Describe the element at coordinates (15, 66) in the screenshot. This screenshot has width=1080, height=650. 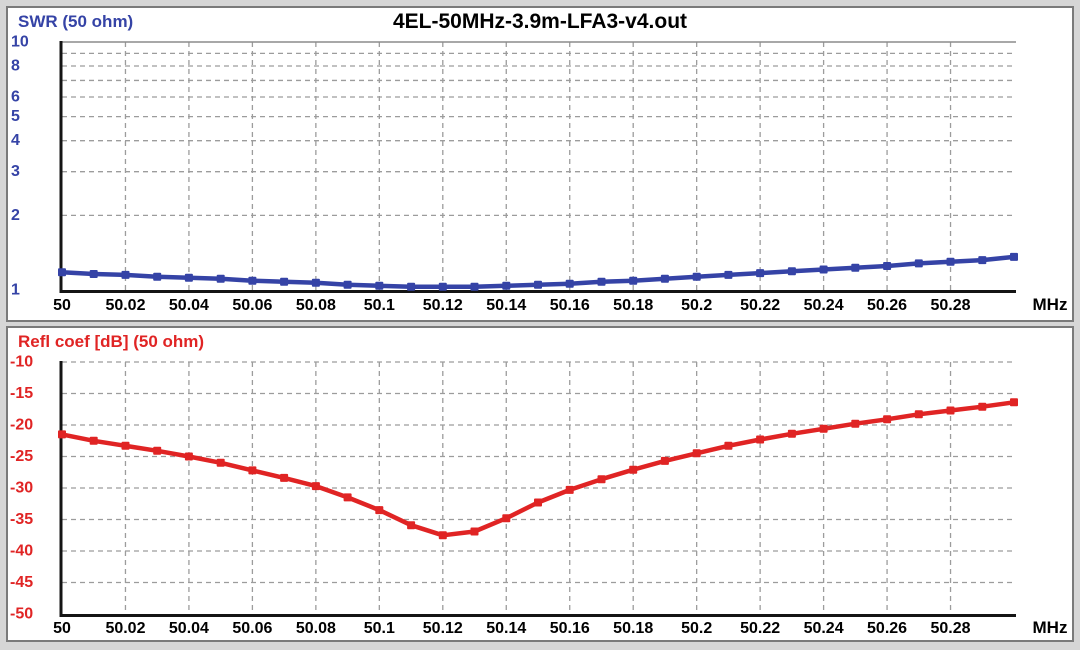
I see `y-tick-label: 8` at that location.